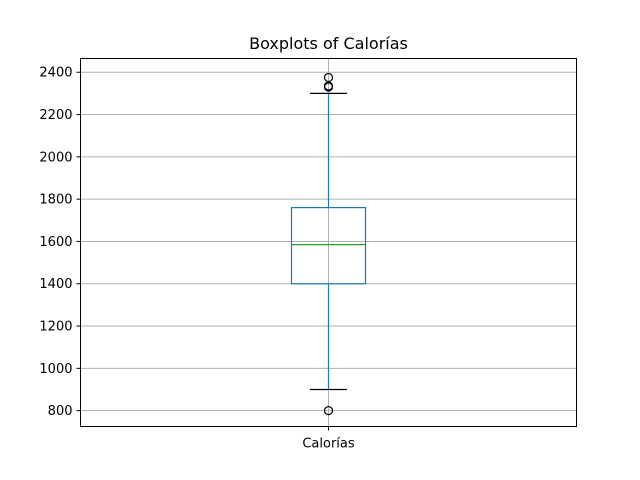 The height and width of the screenshot is (480, 640). What do you see at coordinates (55, 115) in the screenshot?
I see `y-tick-label: 2200` at bounding box center [55, 115].